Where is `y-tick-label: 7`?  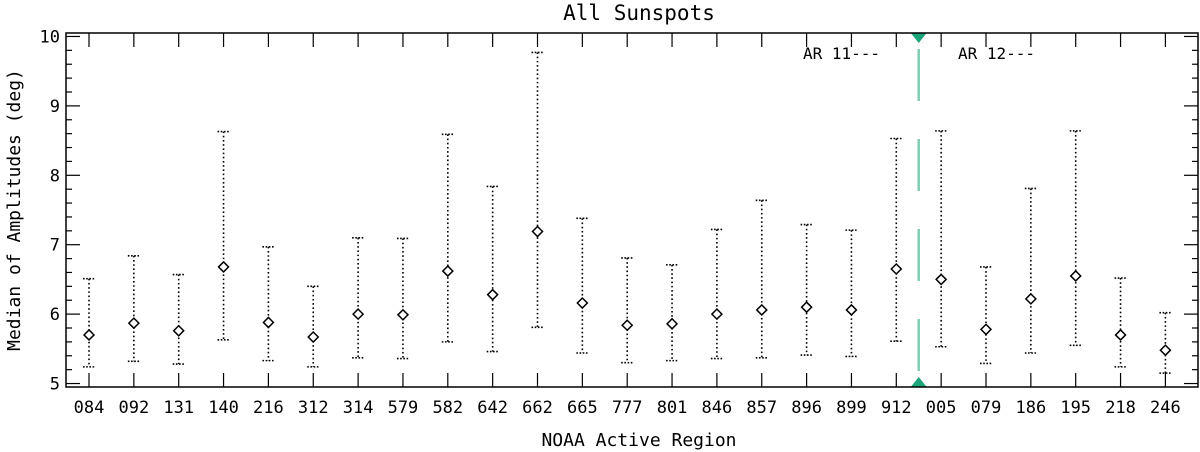
y-tick-label: 7 is located at coordinates (55, 246).